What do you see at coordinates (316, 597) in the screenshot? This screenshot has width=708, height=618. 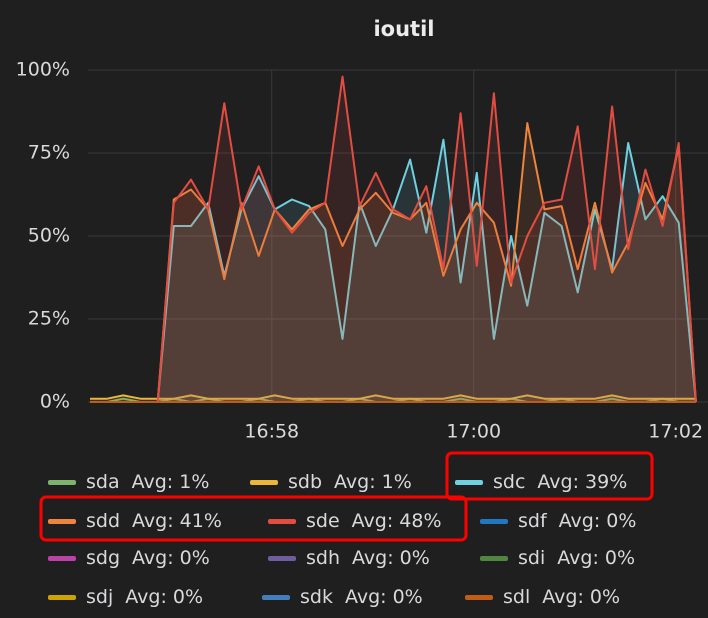 I see `legend-name: sdk` at bounding box center [316, 597].